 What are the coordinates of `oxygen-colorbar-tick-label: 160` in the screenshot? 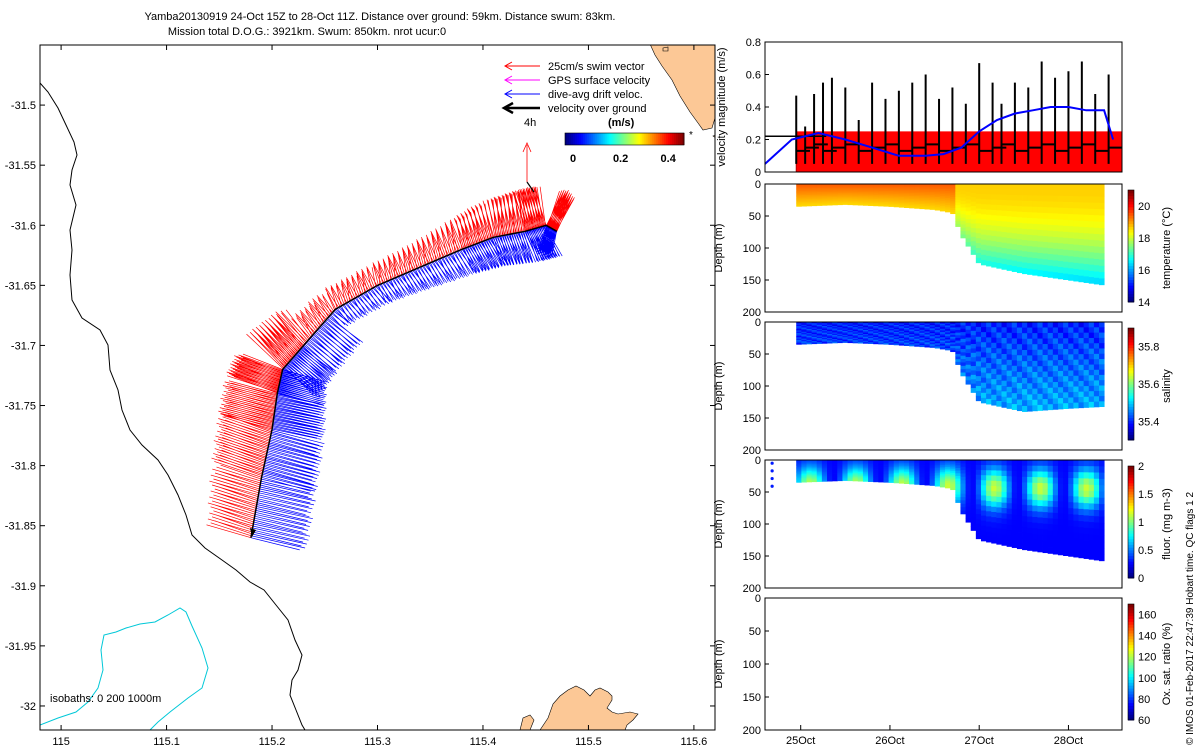 It's located at (1147, 616).